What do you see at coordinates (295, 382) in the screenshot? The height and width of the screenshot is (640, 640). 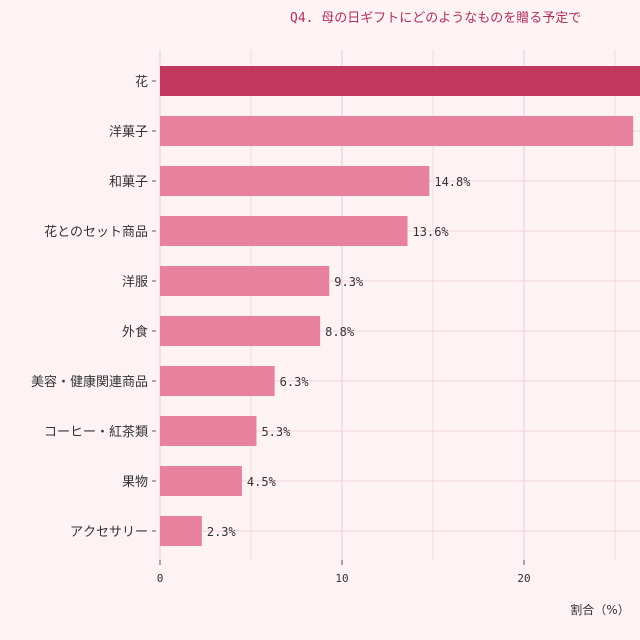 I see `value-label: 6.3%` at bounding box center [295, 382].